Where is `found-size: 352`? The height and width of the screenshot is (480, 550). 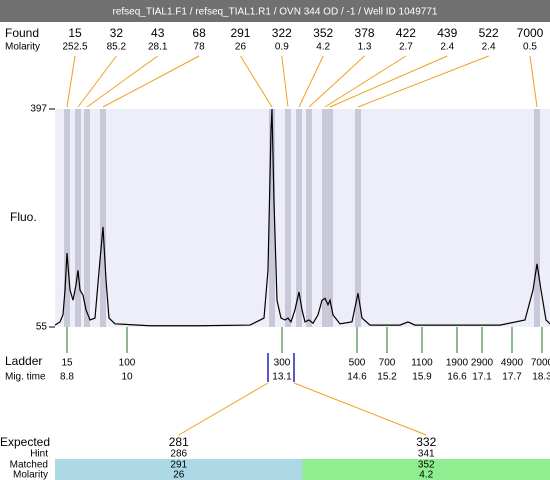 found-size: 352 is located at coordinates (323, 33).